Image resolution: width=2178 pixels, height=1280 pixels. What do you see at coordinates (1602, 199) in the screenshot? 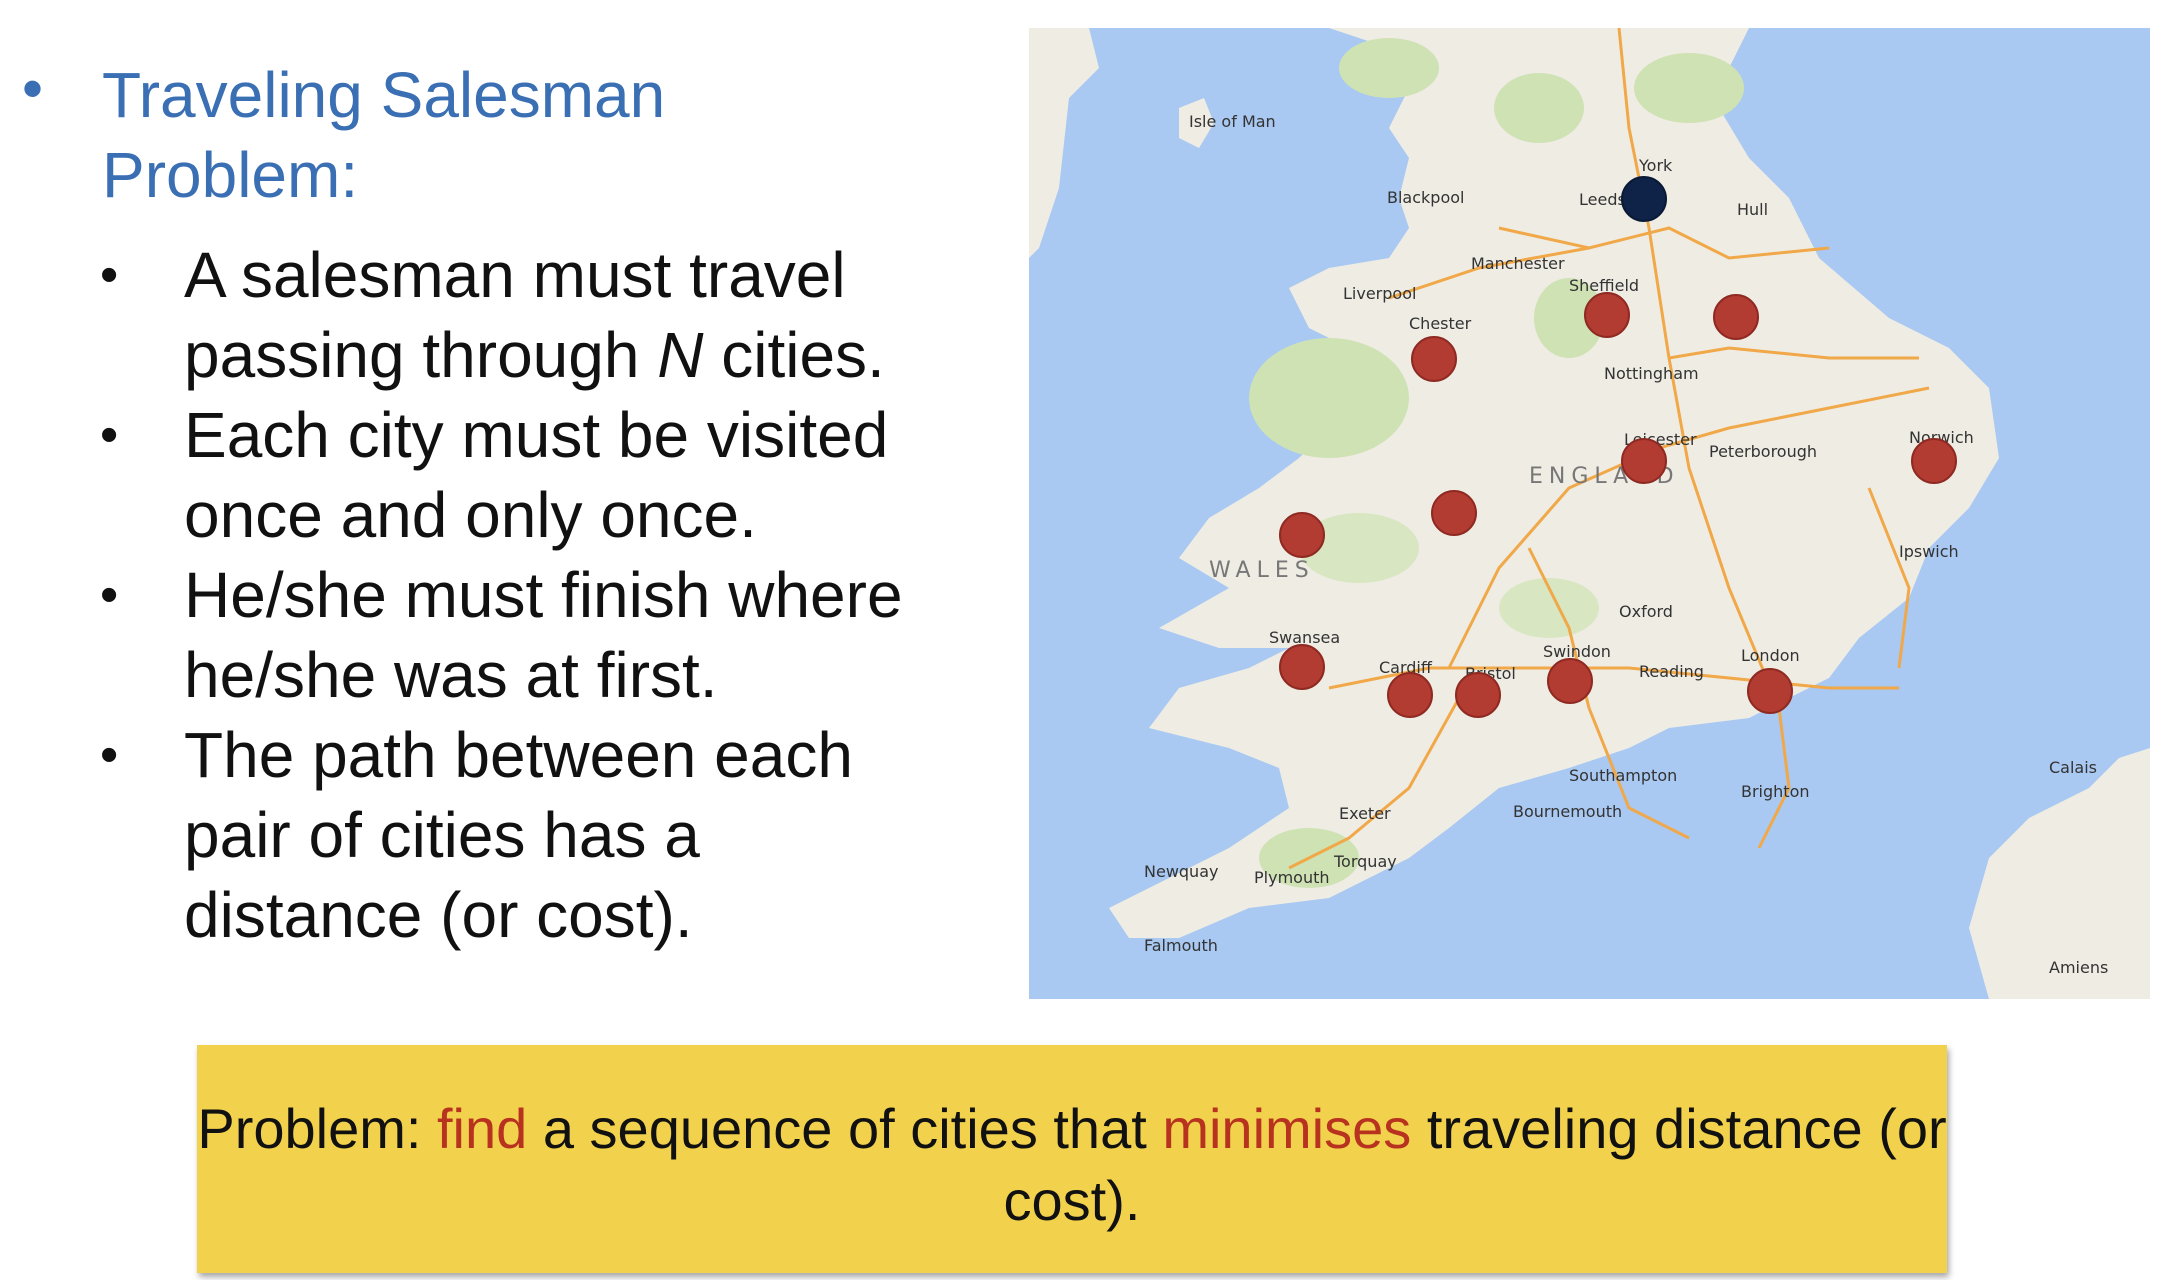
I see `map-label-leeds: Leeds` at bounding box center [1602, 199].